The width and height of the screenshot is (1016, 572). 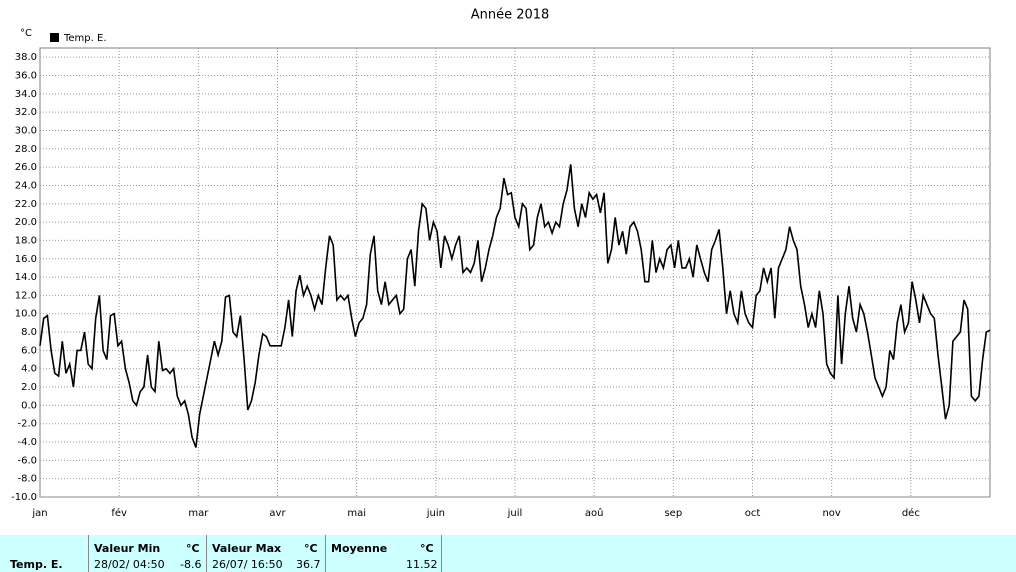 I want to click on x-tick-label: juil, so click(x=515, y=513).